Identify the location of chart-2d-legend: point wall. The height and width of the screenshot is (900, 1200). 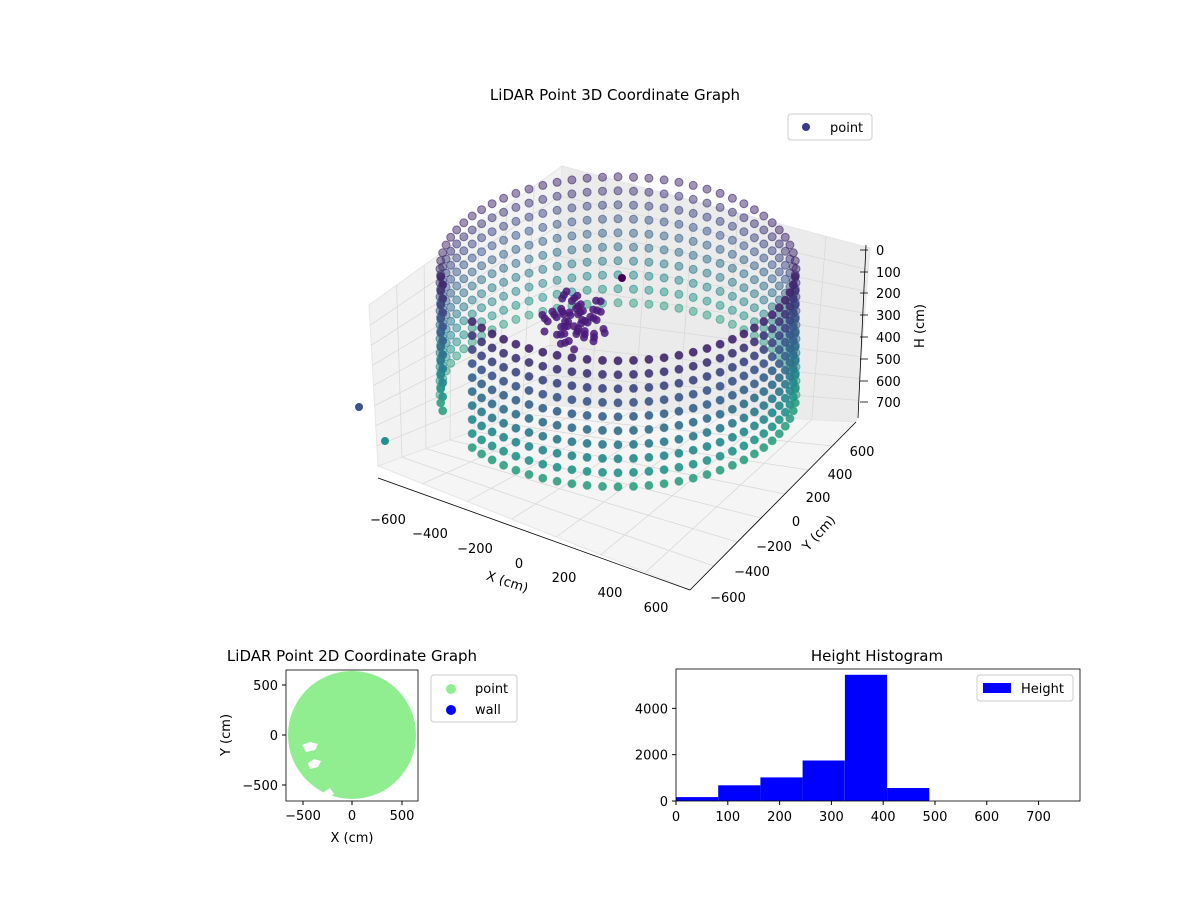
(474, 698).